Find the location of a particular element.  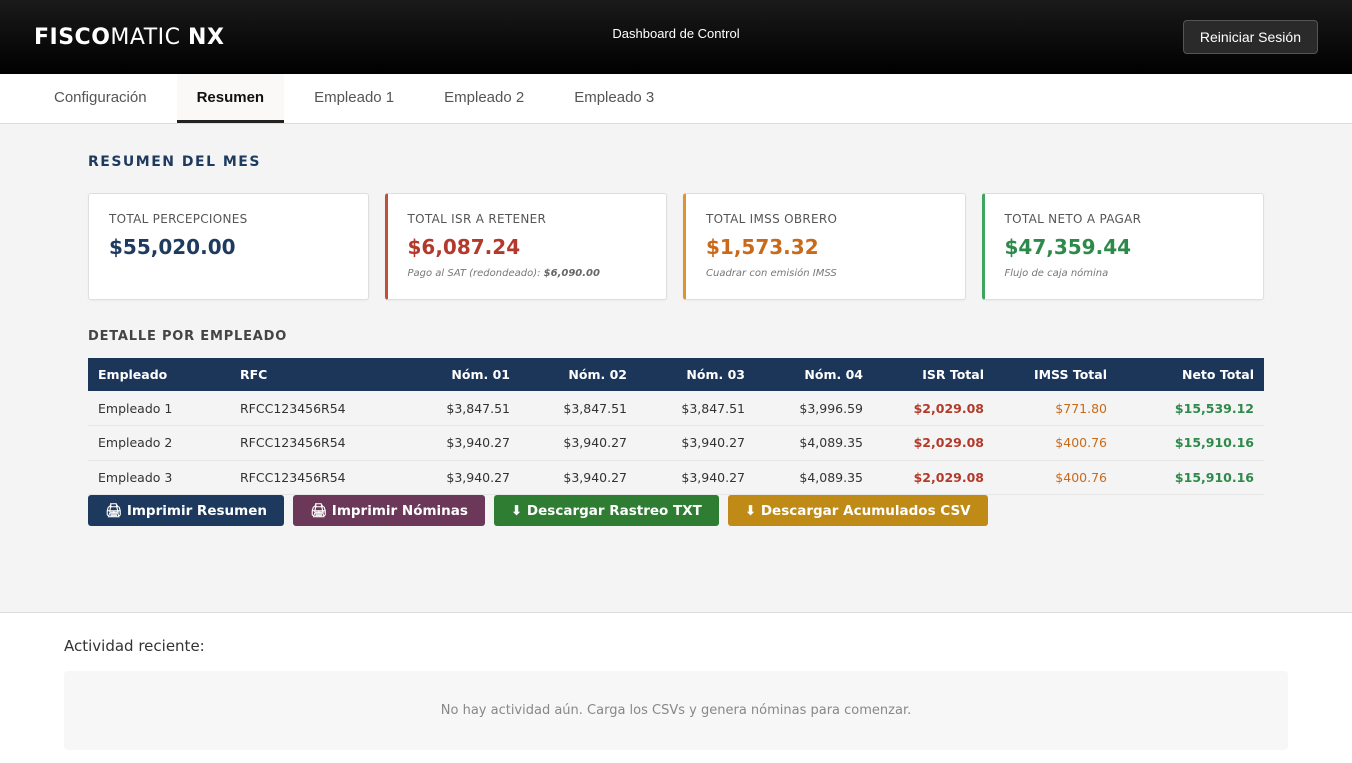

top-bar: FISCOMATIC NX Reiniciar Sesión is located at coordinates (676, 37).